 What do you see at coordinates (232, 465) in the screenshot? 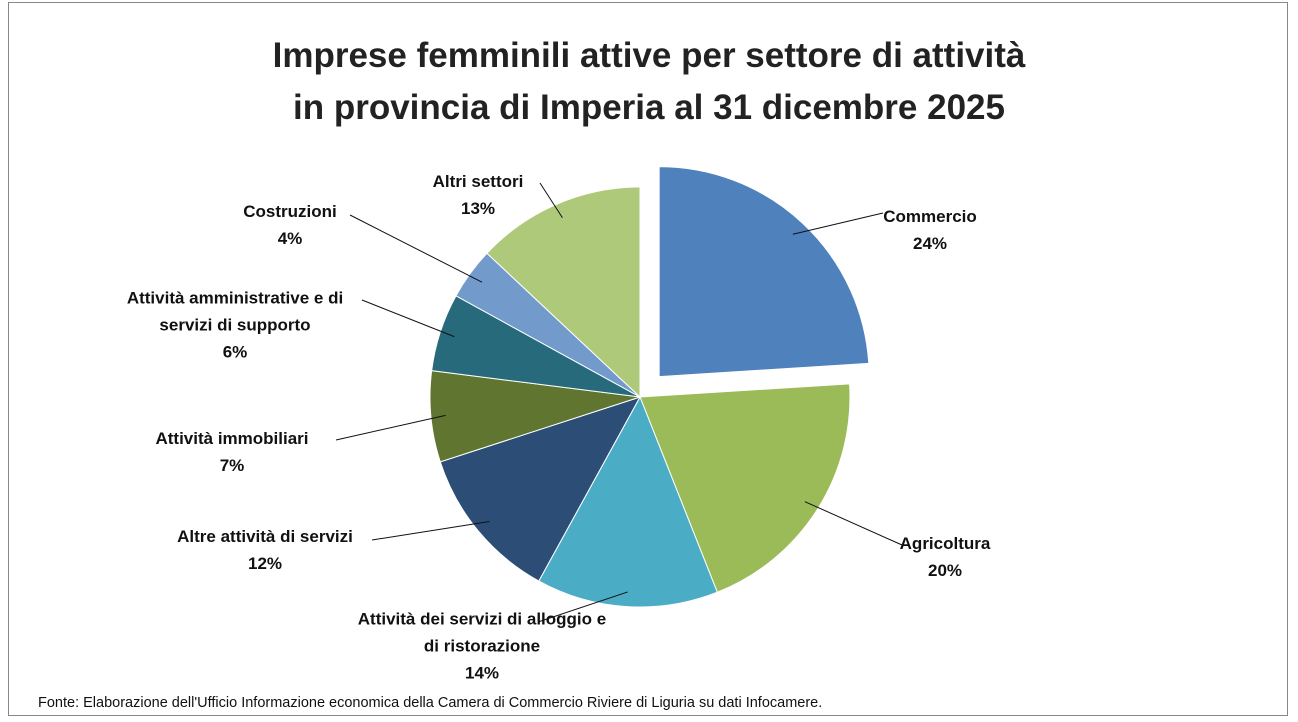
I see `value-label: 7%` at bounding box center [232, 465].